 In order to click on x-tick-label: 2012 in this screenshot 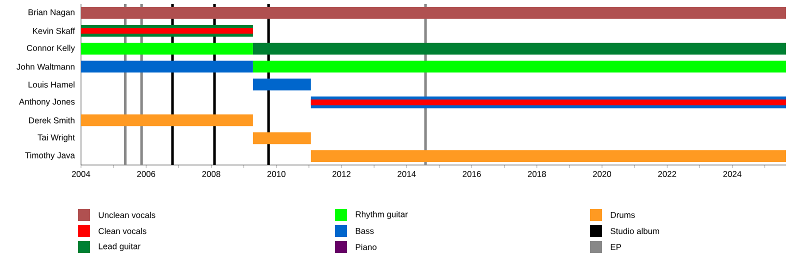, I will do `click(341, 174)`.